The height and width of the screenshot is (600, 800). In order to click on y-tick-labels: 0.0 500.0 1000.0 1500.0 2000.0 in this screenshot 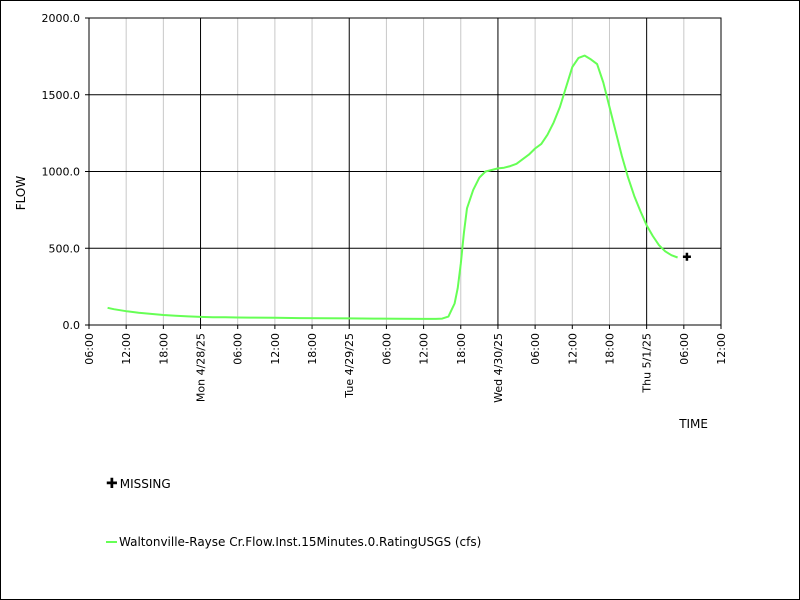, I will do `click(61, 172)`.